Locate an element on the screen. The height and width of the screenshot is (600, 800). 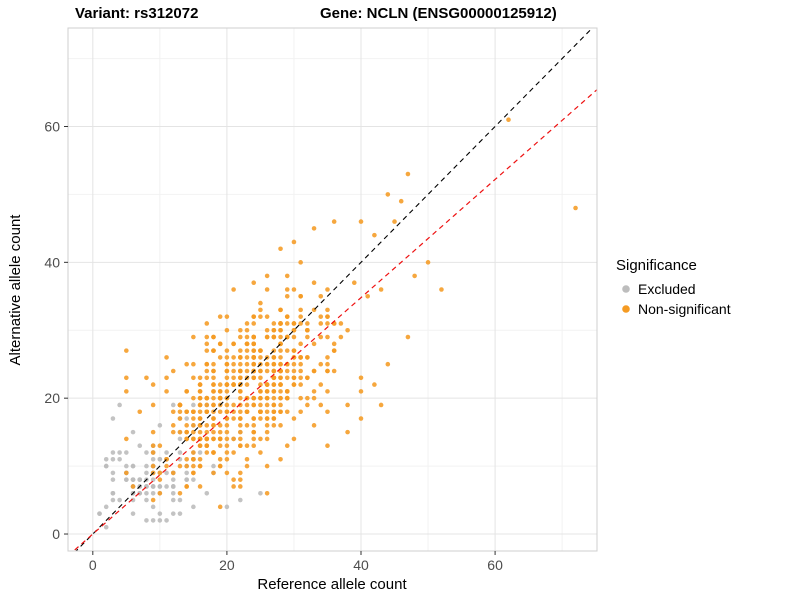
legend-label: Non-significant is located at coordinates (684, 309).